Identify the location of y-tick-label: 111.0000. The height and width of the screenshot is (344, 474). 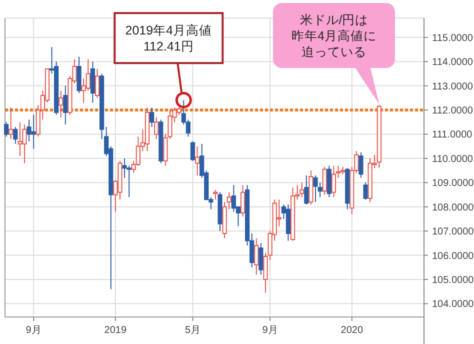
(452, 135).